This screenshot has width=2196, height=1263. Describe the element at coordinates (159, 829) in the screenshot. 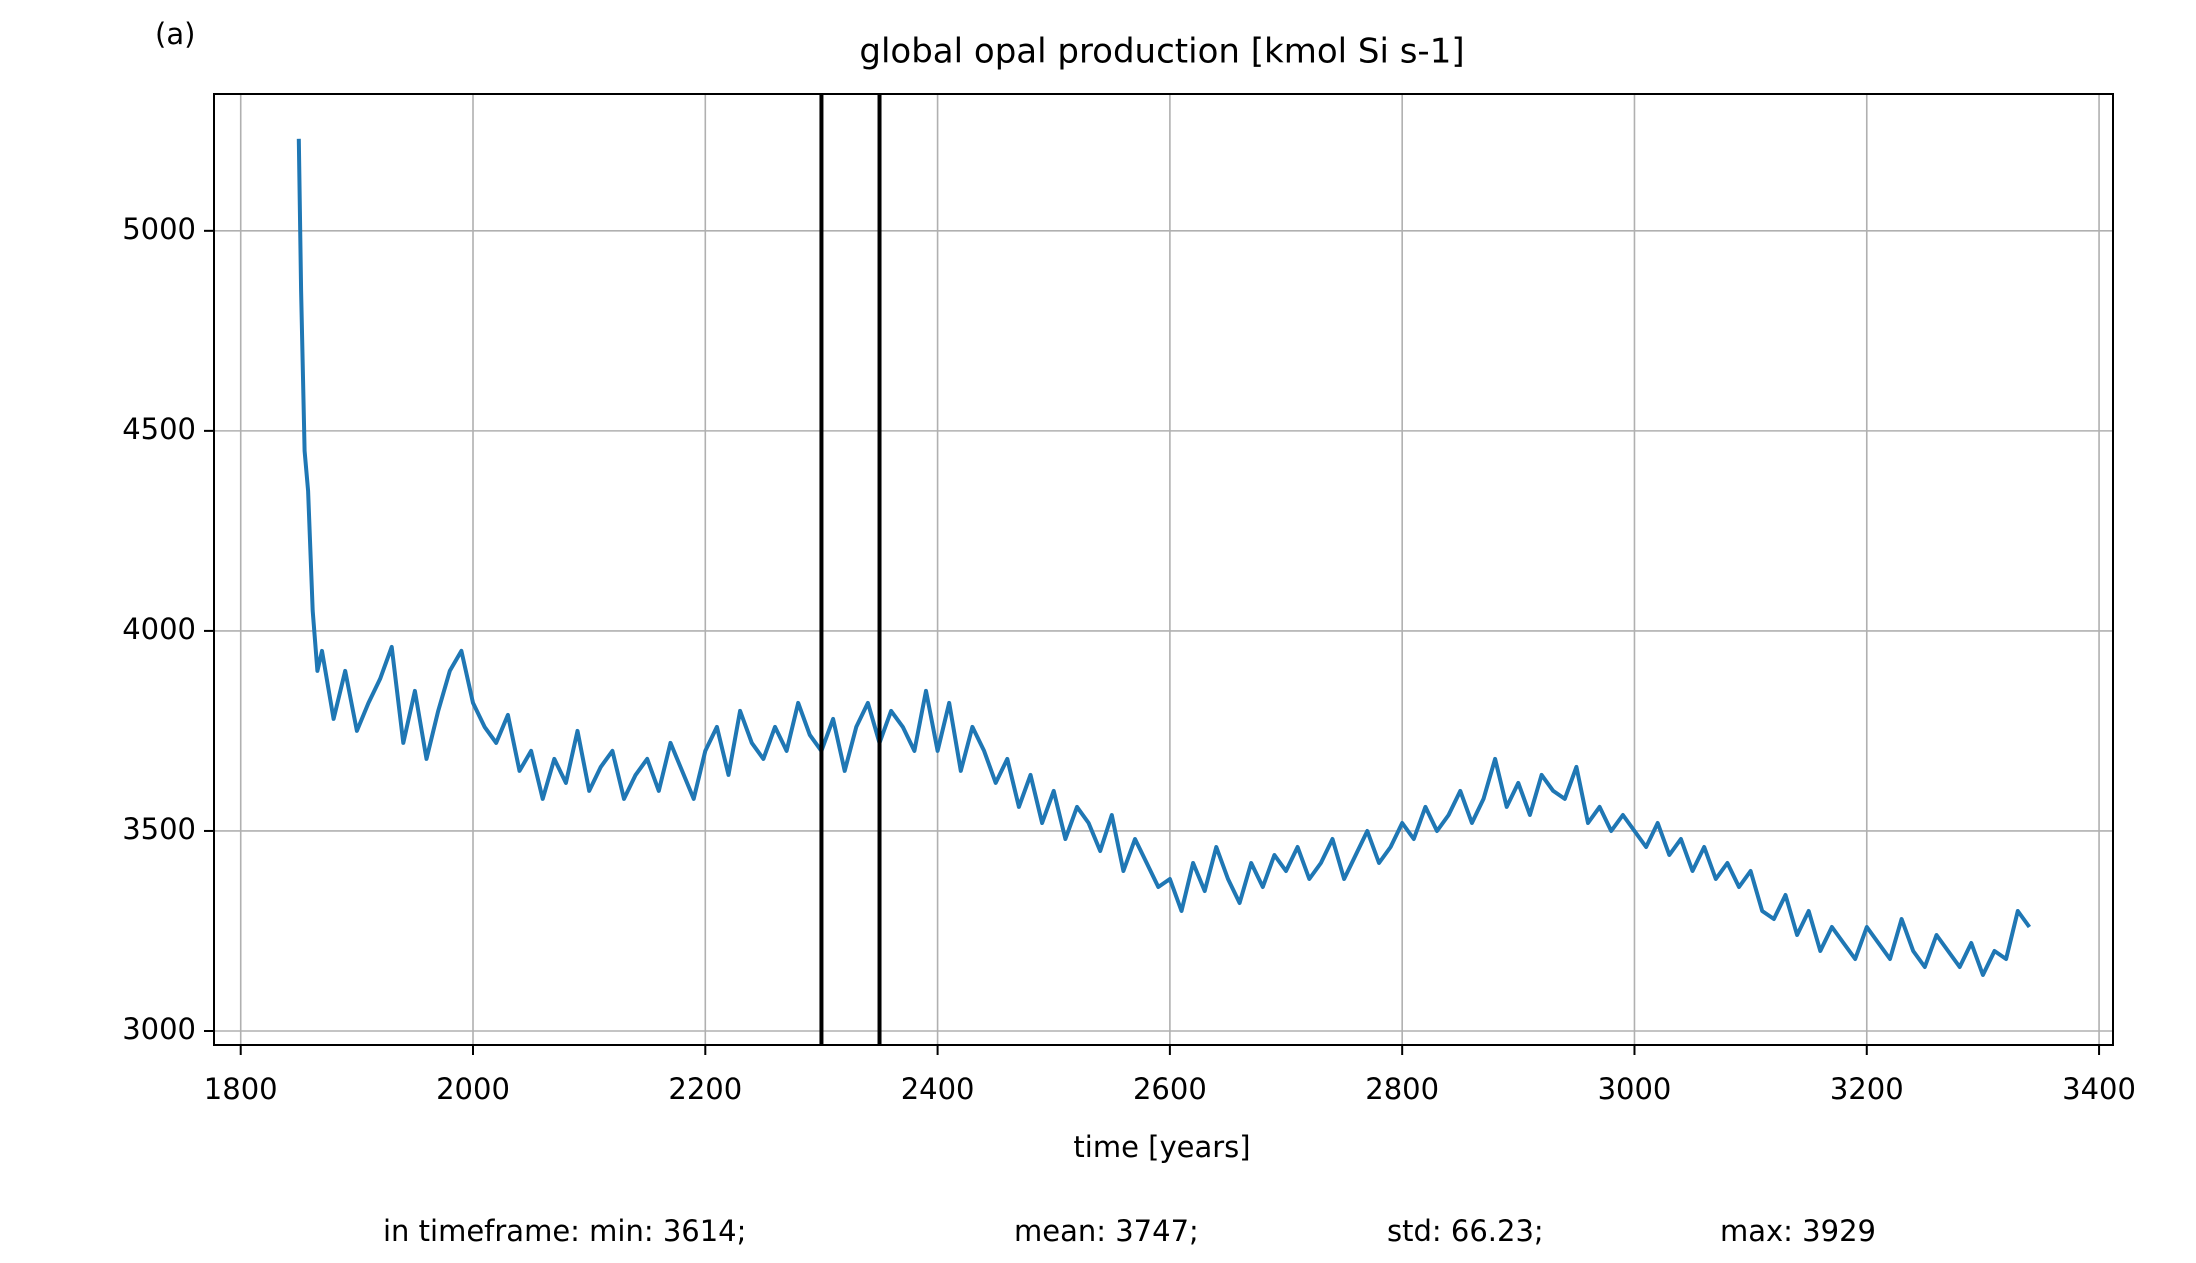

I see `y-tick-label: 3500` at that location.